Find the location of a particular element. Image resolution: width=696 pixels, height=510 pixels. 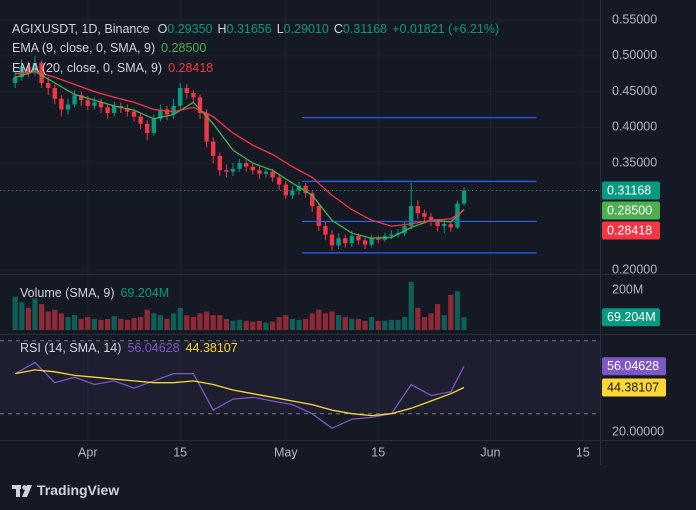

indicator-legend: EMA (20, close, 0, SMA, 9) 0.28418 is located at coordinates (112, 68).